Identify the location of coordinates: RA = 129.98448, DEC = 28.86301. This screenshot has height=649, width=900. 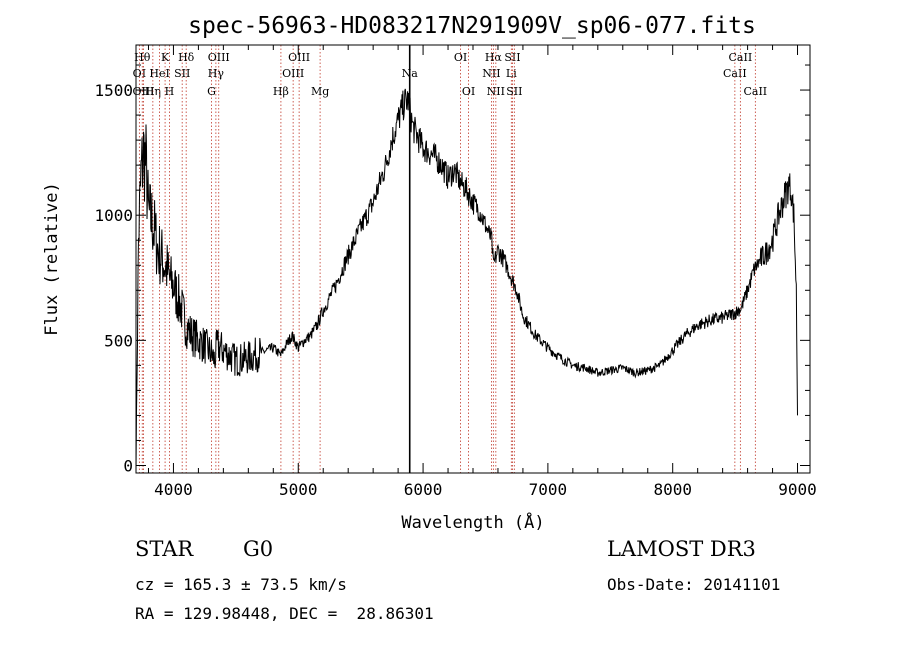
(284, 613).